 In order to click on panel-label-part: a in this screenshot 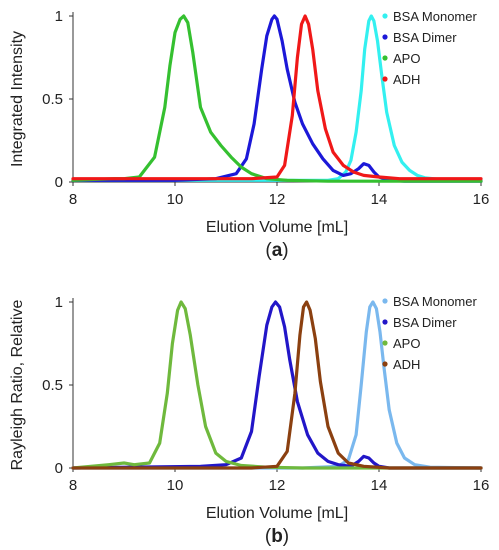, I will do `click(277, 250)`.